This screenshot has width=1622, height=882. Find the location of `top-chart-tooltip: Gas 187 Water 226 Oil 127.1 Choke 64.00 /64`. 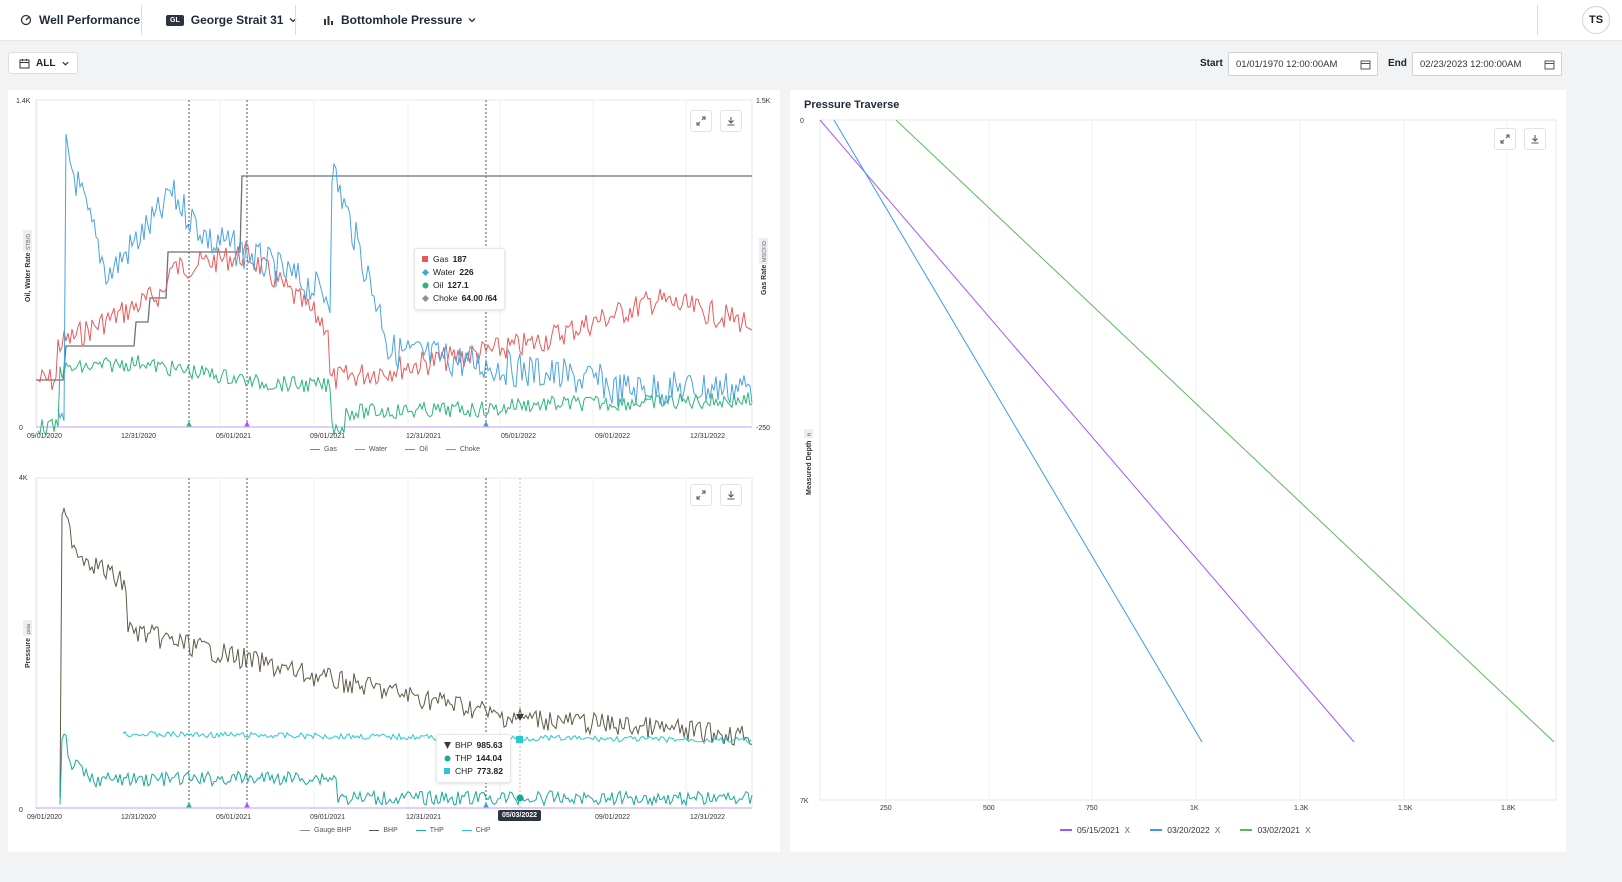

top-chart-tooltip: Gas 187 Water 226 Oil 127.1 Choke 64.00 /64 is located at coordinates (460, 279).